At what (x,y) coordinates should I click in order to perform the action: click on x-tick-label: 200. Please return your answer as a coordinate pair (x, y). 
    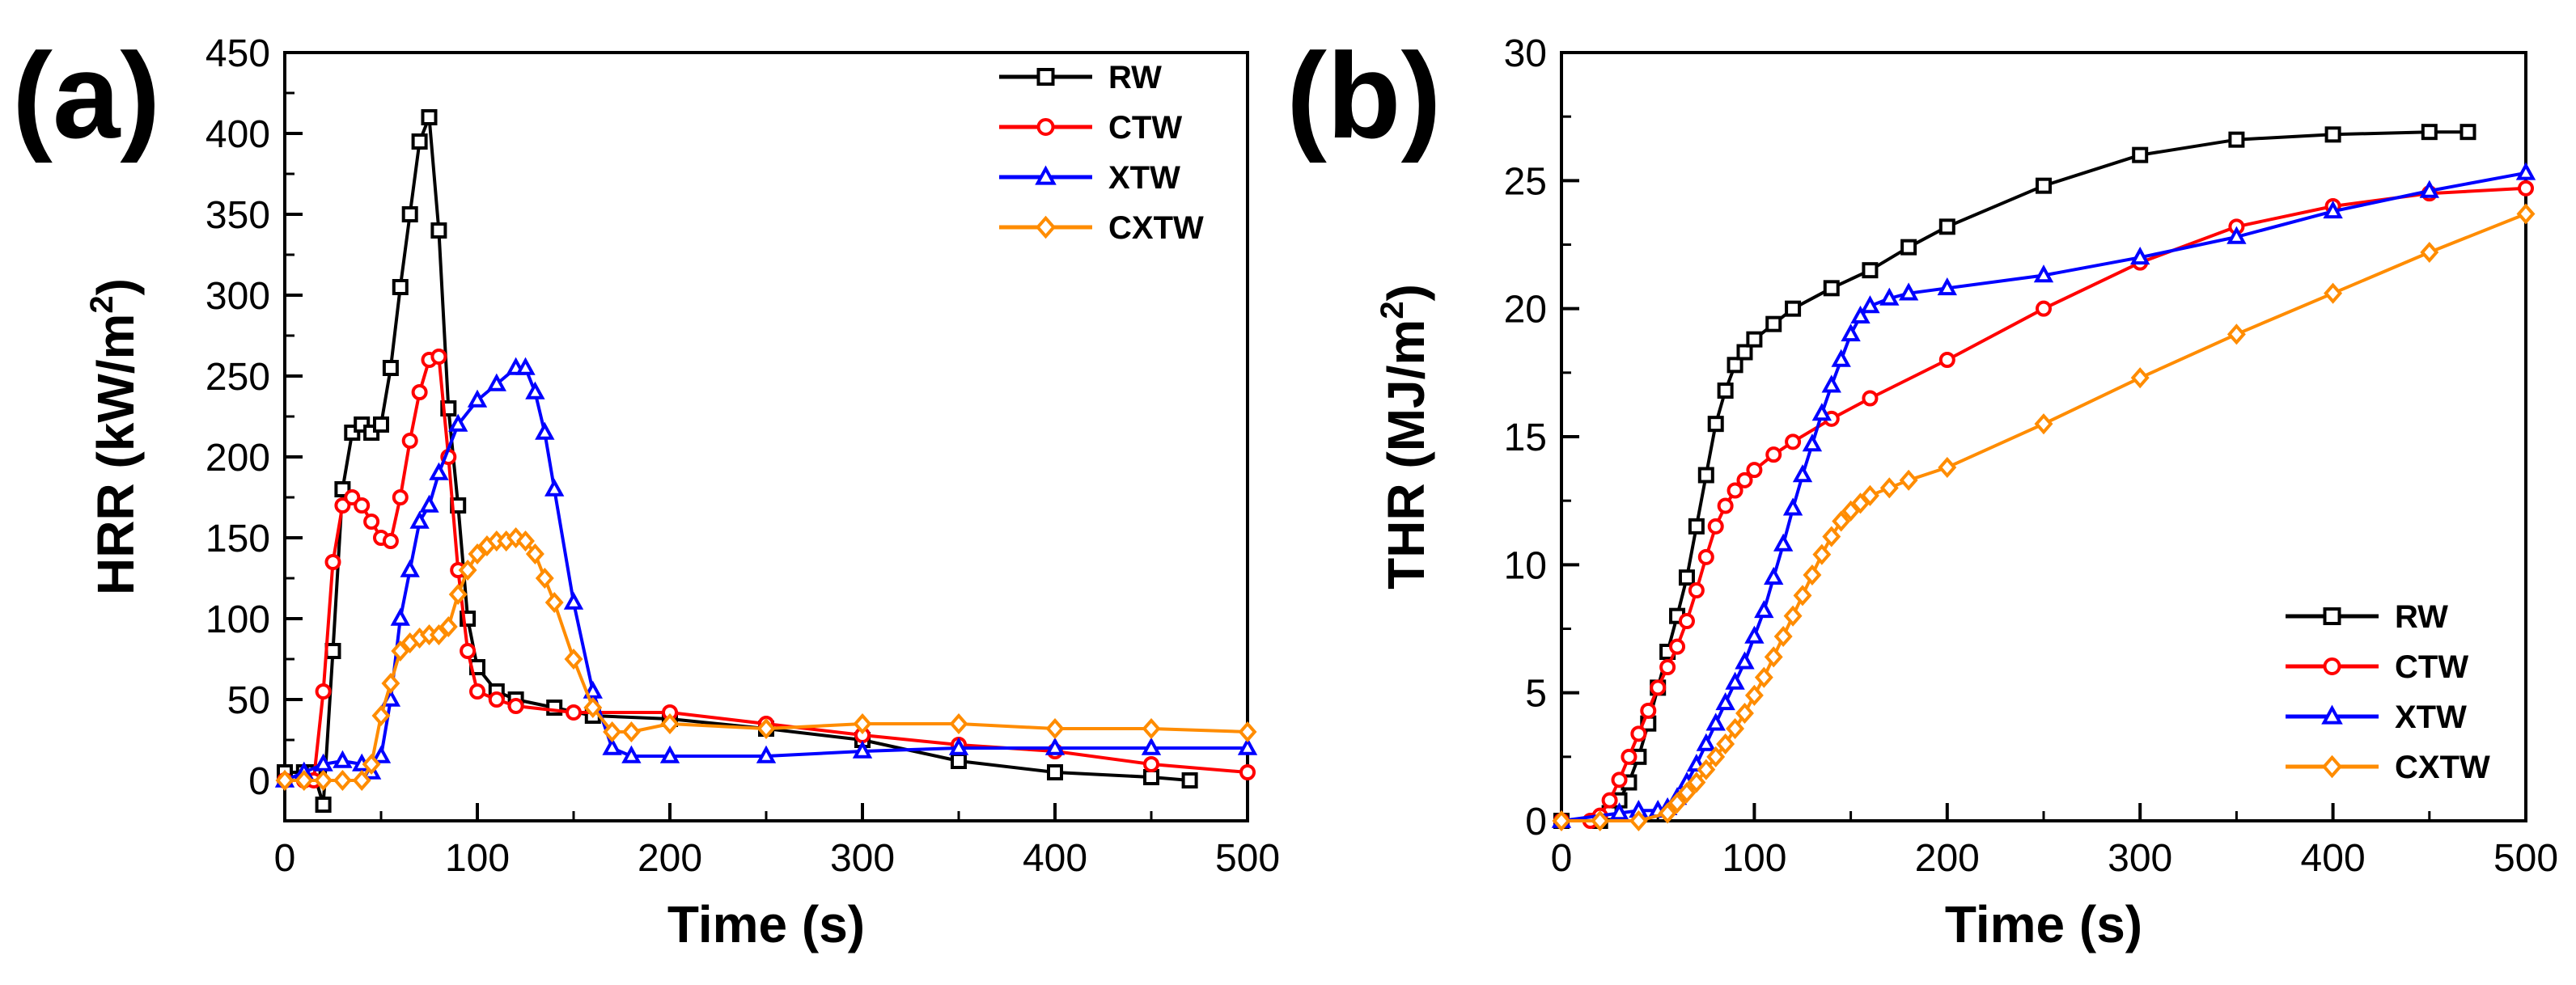
    Looking at the image, I should click on (1947, 858).